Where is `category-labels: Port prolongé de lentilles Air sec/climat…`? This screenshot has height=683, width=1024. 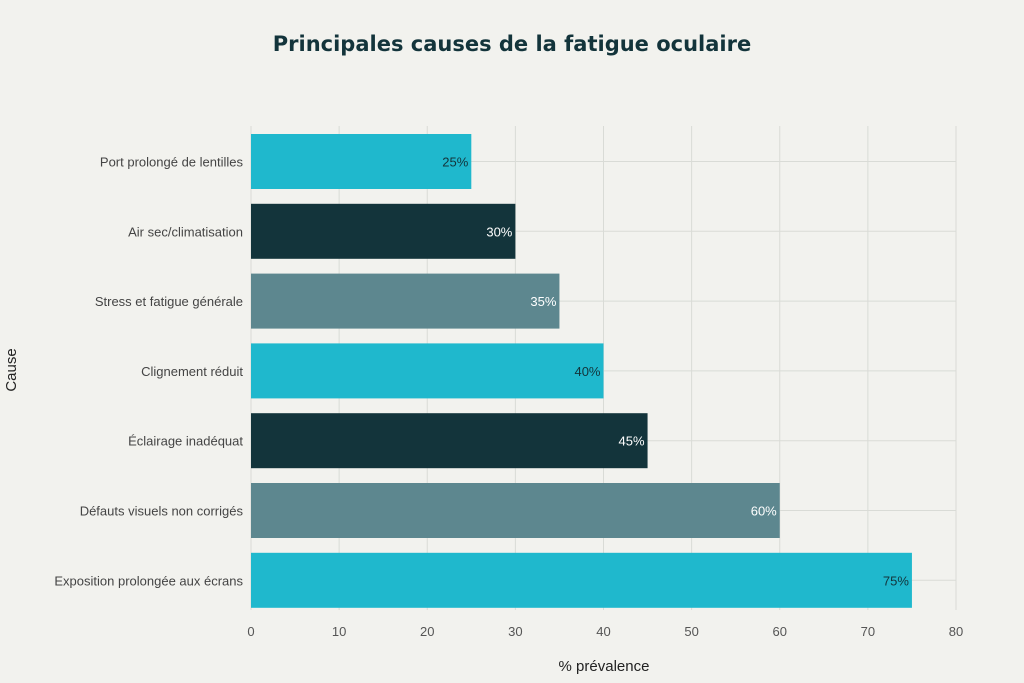 category-labels: Port prolongé de lentilles Air sec/climat… is located at coordinates (148, 372).